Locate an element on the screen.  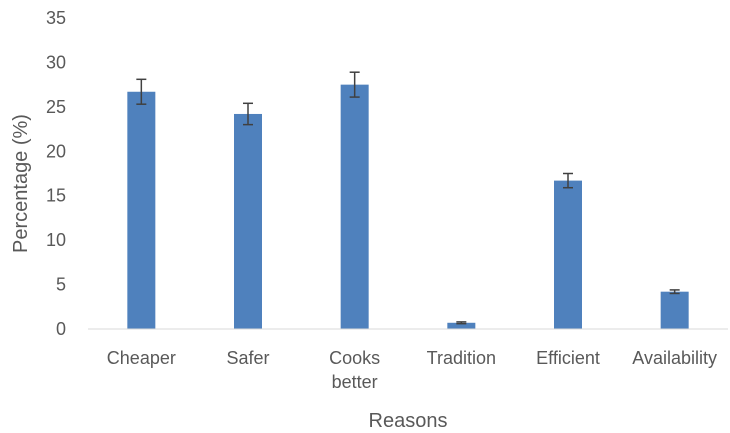
y-tick-label: 15 is located at coordinates (56, 196).